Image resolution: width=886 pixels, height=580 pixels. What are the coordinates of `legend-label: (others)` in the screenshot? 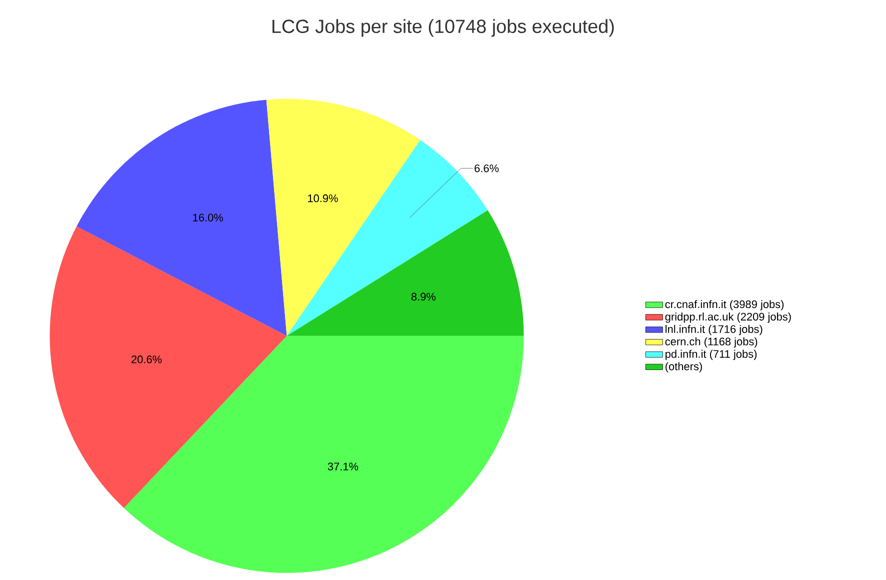 It's located at (684, 367).